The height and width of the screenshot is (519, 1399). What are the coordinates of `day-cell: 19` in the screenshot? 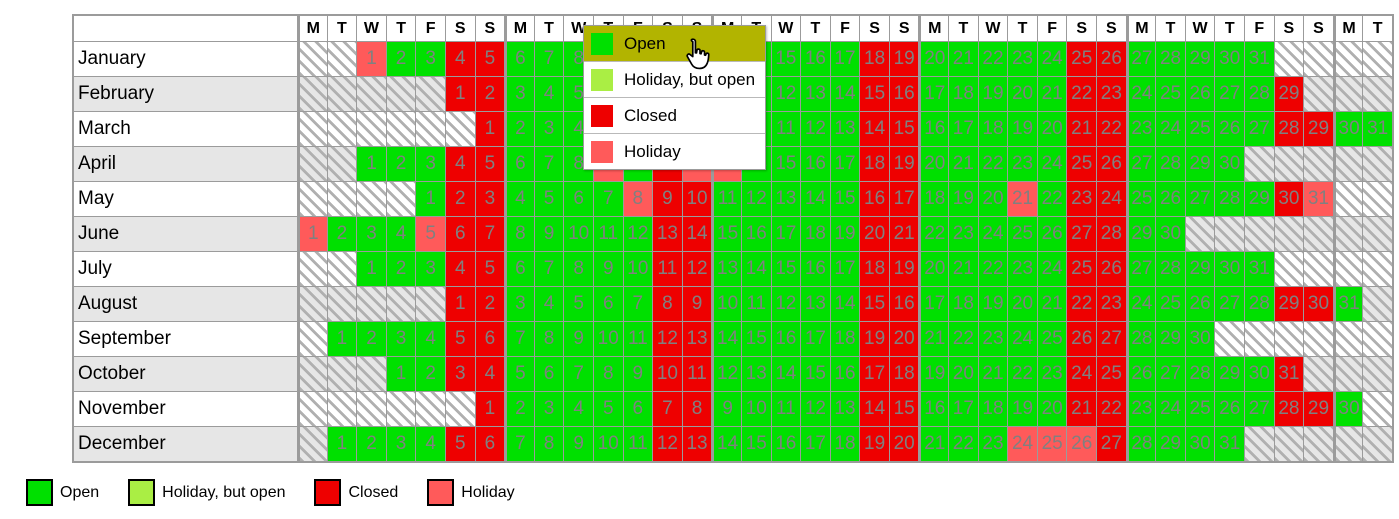 It's located at (993, 304).